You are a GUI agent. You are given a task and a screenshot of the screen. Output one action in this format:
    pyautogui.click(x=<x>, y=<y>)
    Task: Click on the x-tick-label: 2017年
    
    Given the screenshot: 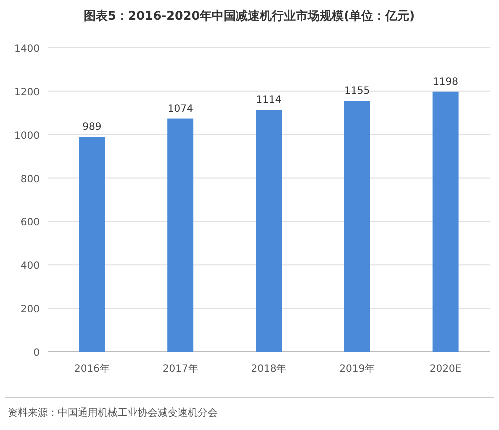 What is the action you would take?
    pyautogui.click(x=180, y=369)
    